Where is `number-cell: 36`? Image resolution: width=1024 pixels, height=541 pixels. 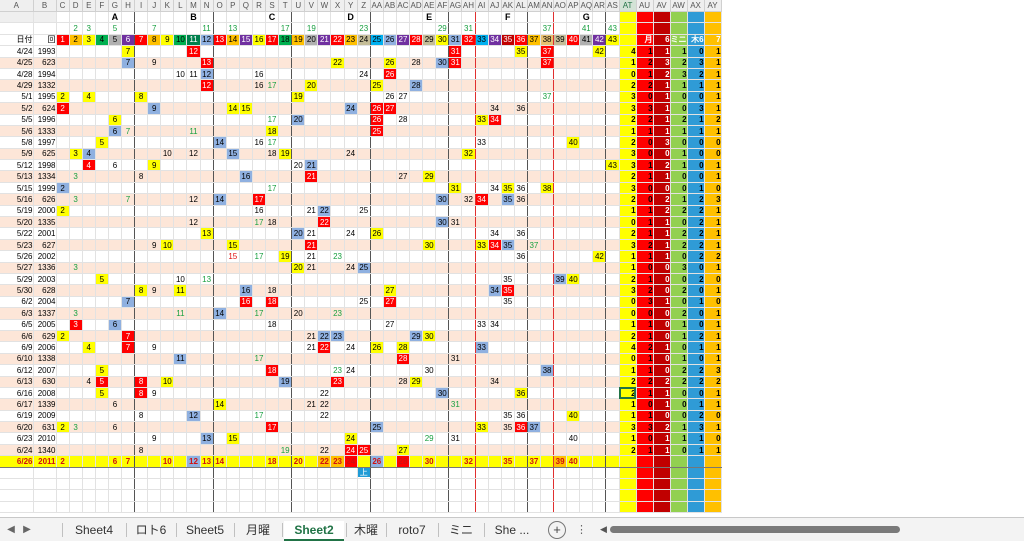
number-cell: 36 is located at coordinates (521, 393).